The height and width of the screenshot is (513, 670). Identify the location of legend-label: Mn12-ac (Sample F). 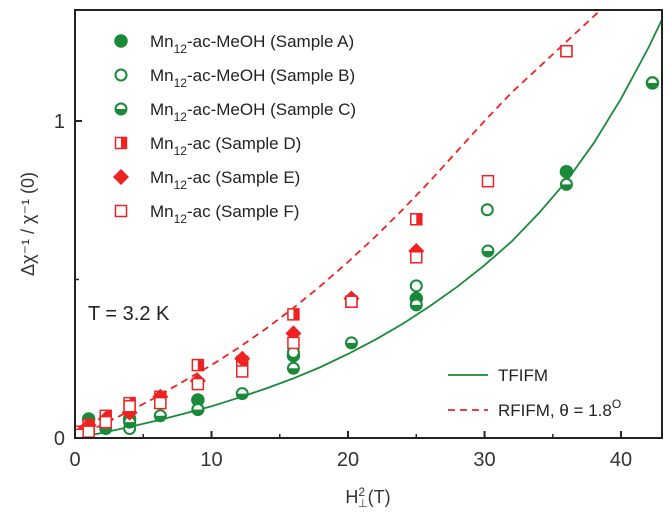
(224, 214).